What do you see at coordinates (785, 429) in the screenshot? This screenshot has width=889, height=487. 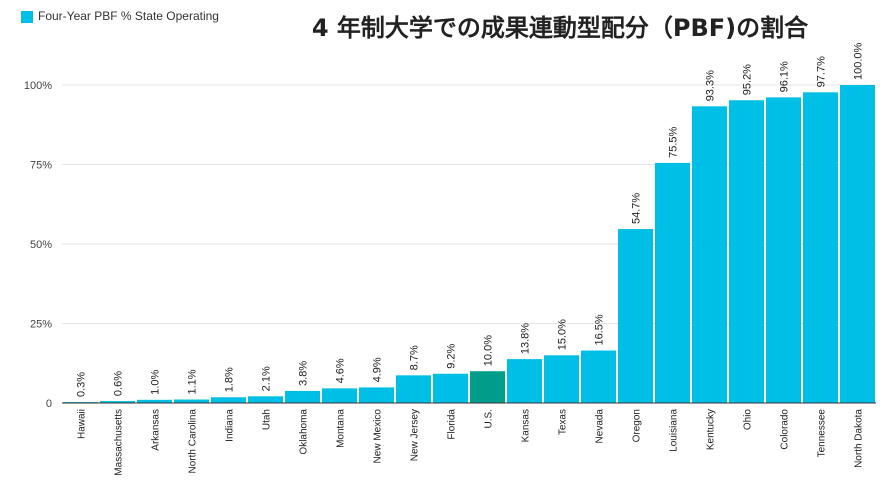 I see `x-tick-label: Colorado` at bounding box center [785, 429].